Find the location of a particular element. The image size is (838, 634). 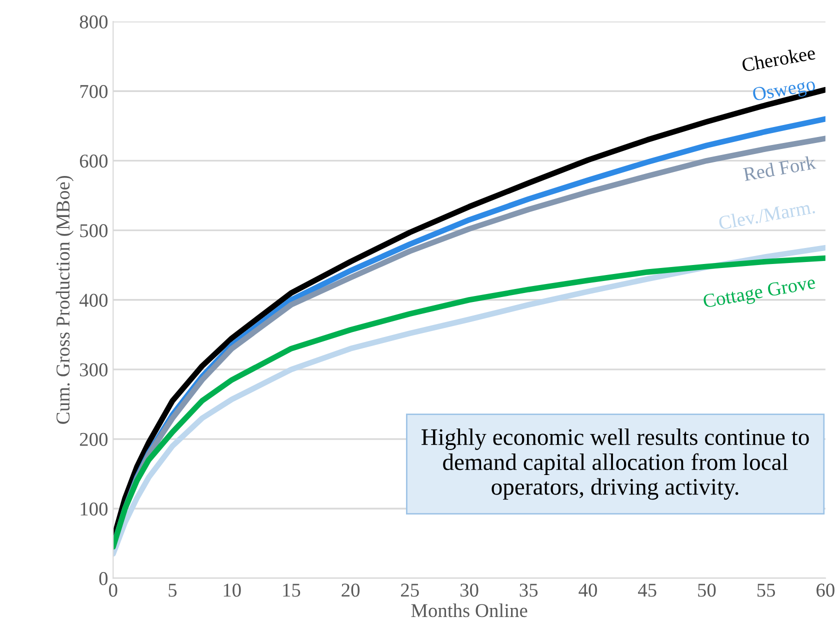

y-tick-label: 200 is located at coordinates (94, 439).